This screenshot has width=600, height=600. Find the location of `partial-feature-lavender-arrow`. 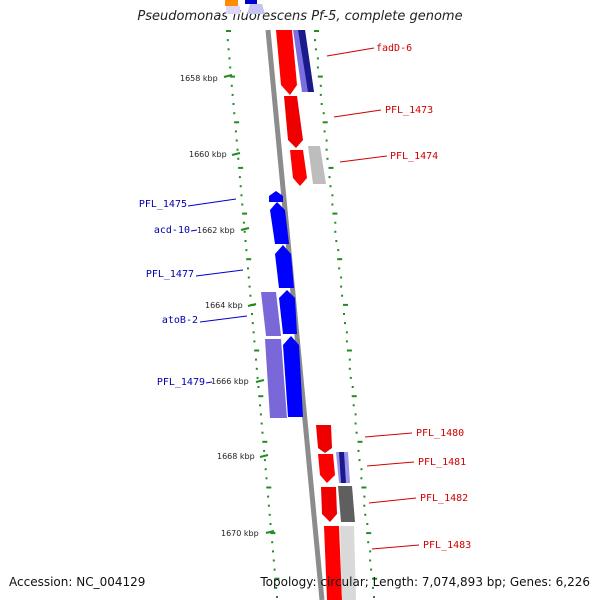

partial-feature-lavender-arrow is located at coordinates (256, 9).